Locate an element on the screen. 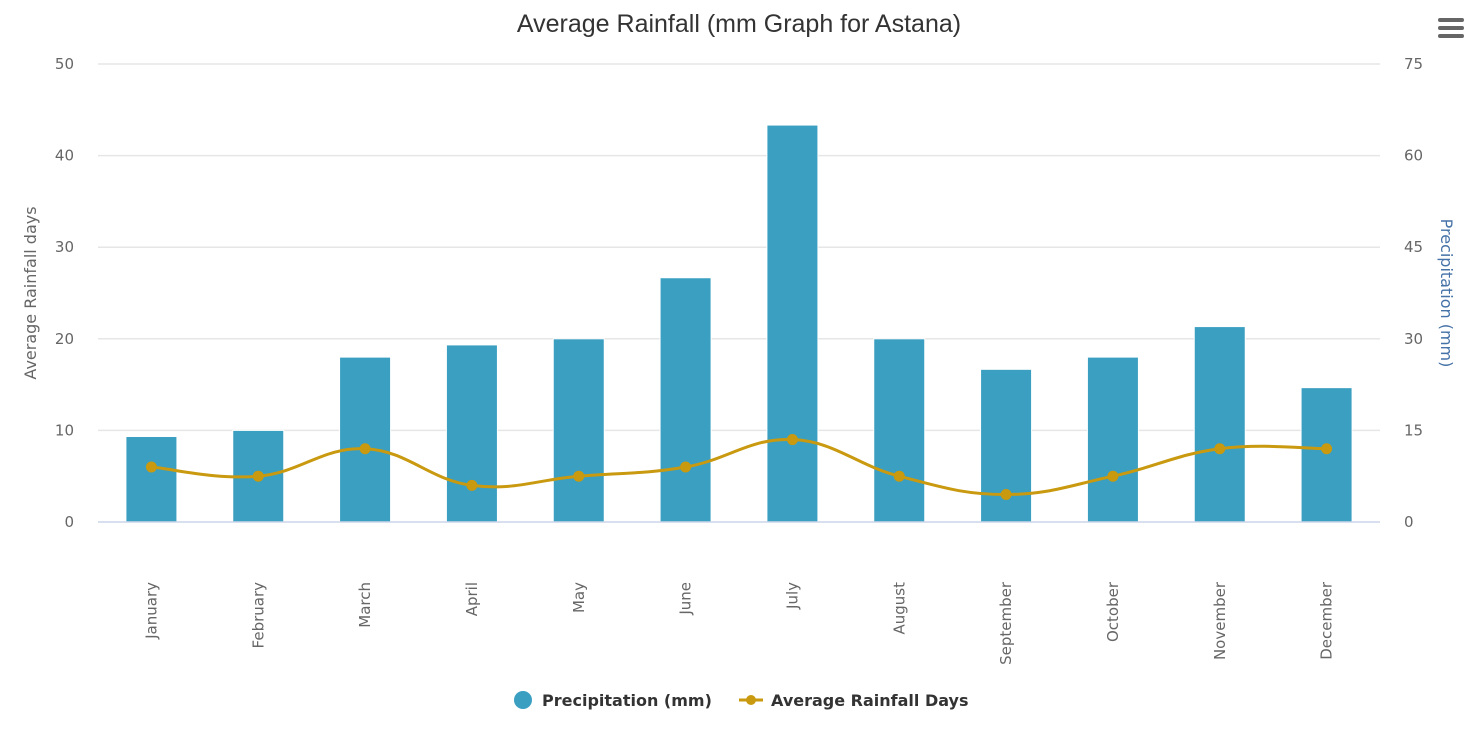 The height and width of the screenshot is (743, 1482). x-tick-label: February is located at coordinates (258, 615).